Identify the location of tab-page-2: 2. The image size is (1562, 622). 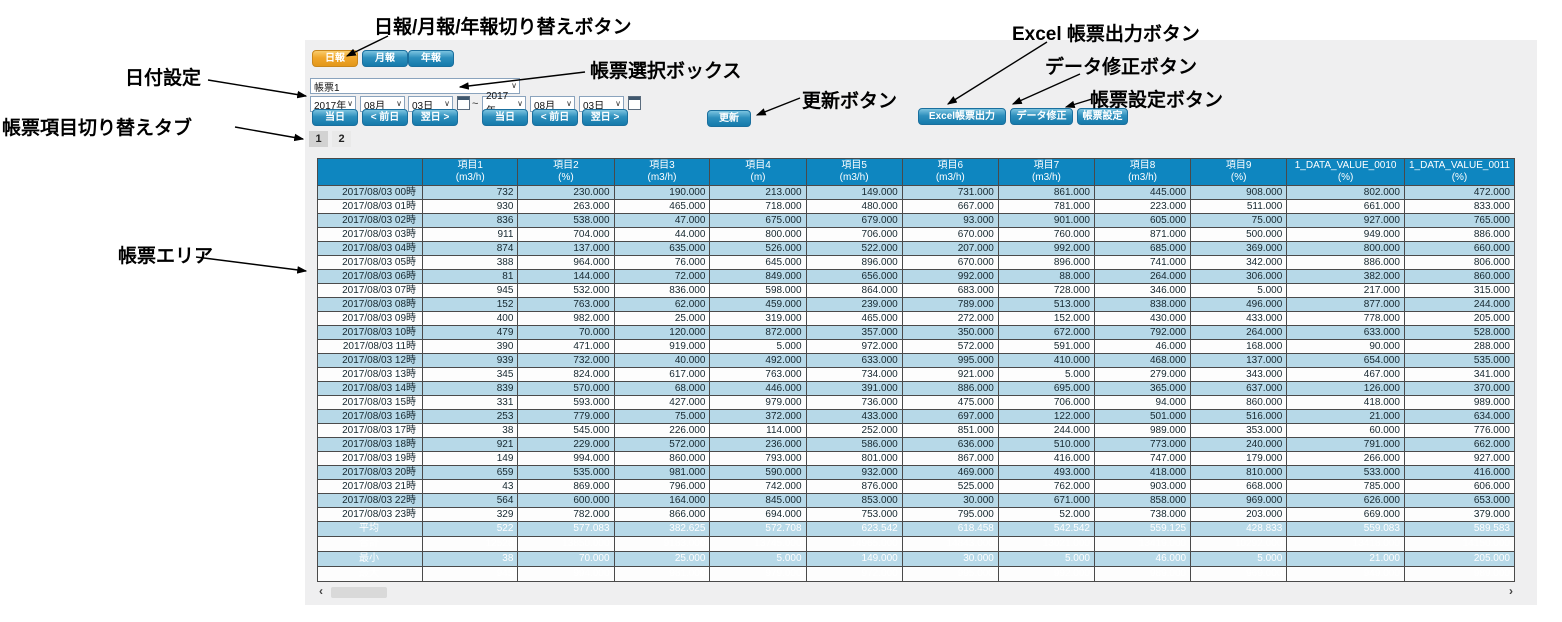
(341, 139).